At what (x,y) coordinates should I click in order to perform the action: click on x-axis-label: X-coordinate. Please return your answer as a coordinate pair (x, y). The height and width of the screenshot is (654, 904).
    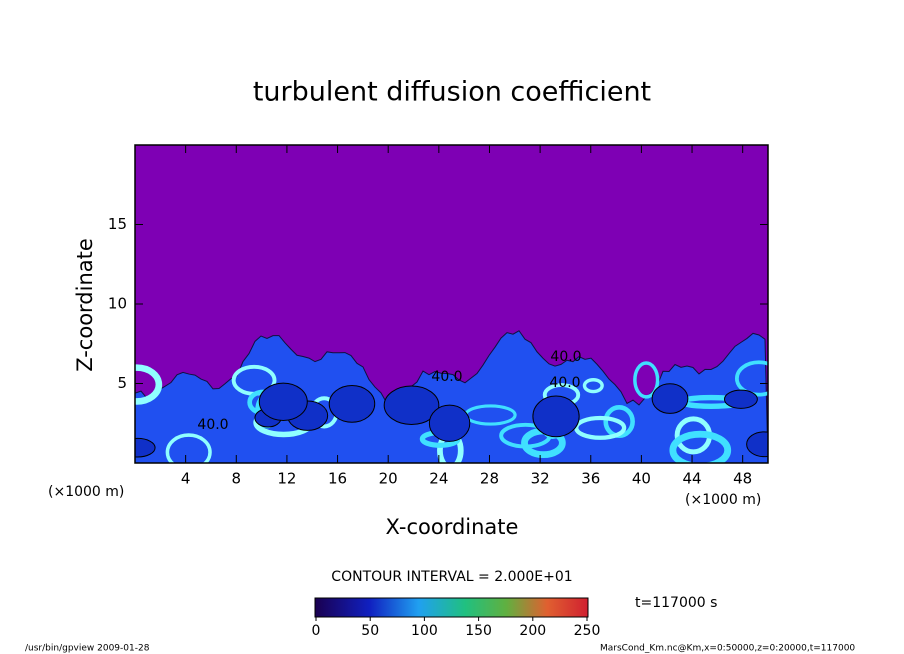
    Looking at the image, I should click on (452, 527).